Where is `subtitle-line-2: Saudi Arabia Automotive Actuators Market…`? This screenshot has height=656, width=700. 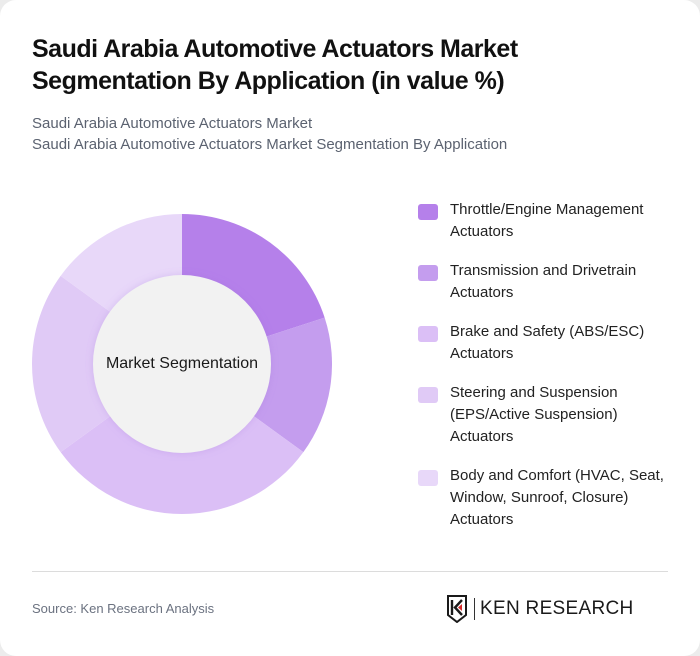 subtitle-line-2: Saudi Arabia Automotive Actuators Market… is located at coordinates (270, 144).